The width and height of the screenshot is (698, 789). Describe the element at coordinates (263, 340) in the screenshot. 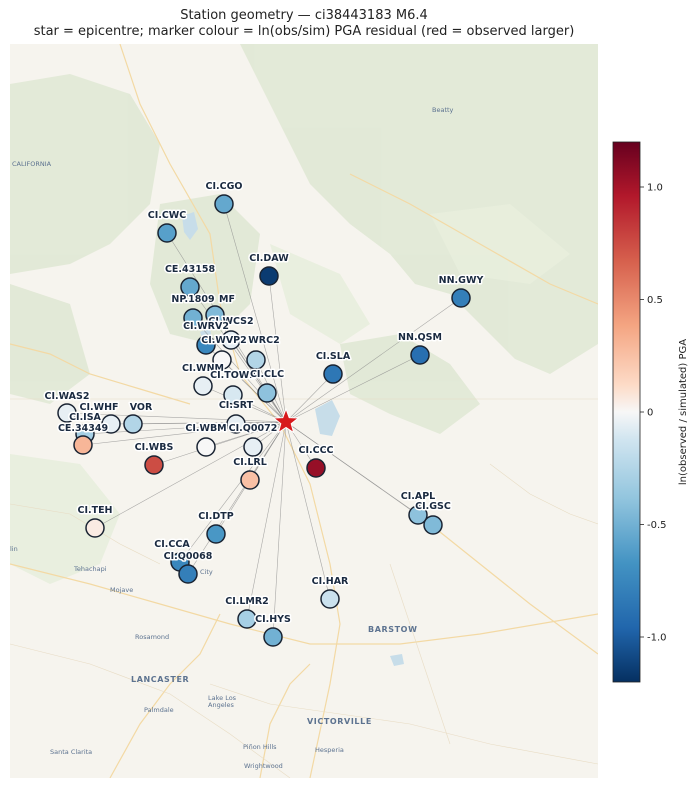

I see `station-label: WRC2` at that location.